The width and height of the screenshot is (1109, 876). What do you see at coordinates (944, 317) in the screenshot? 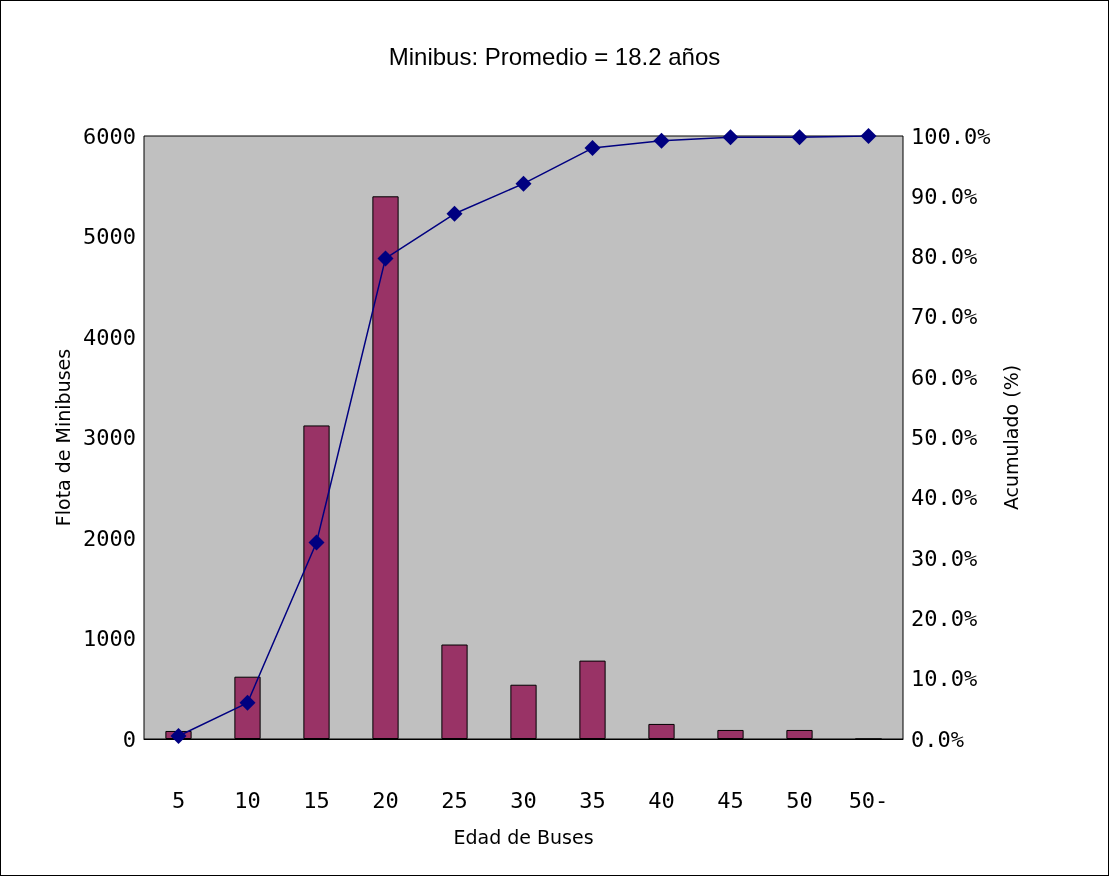
I see `y2-tick-label: 70.0%` at bounding box center [944, 317].